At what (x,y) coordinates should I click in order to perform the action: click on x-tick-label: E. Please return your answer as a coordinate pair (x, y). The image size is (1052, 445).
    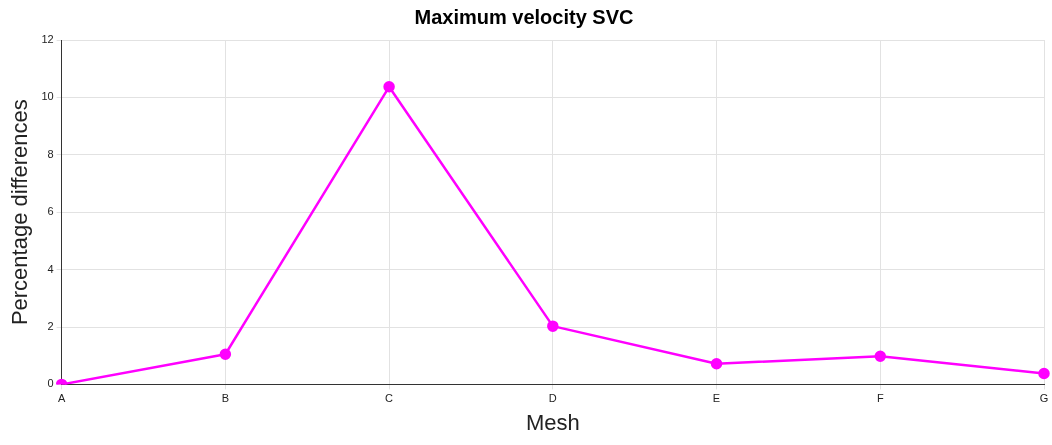
    Looking at the image, I should click on (716, 398).